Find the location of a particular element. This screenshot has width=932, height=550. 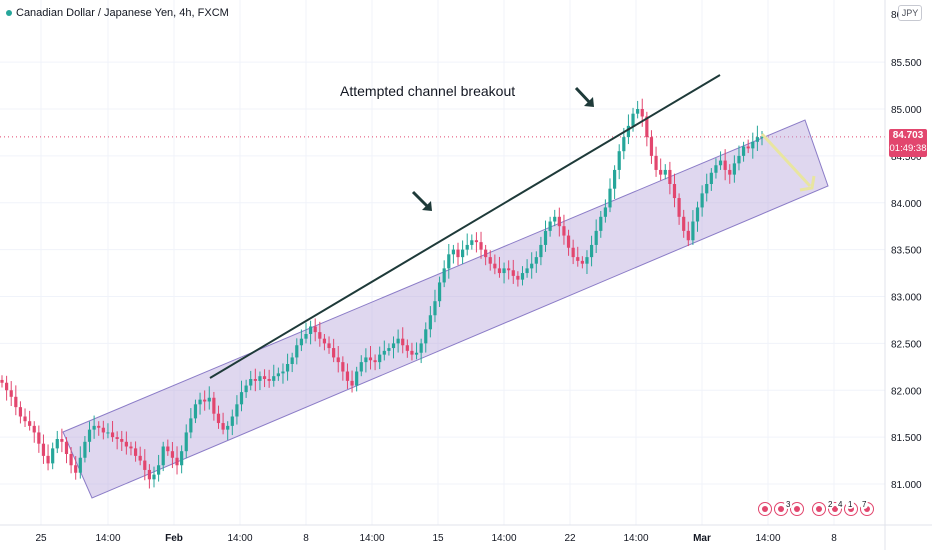

symbol-title: Canadian Dollar / Japanese Yen, 4h, FXCM is located at coordinates (117, 13).